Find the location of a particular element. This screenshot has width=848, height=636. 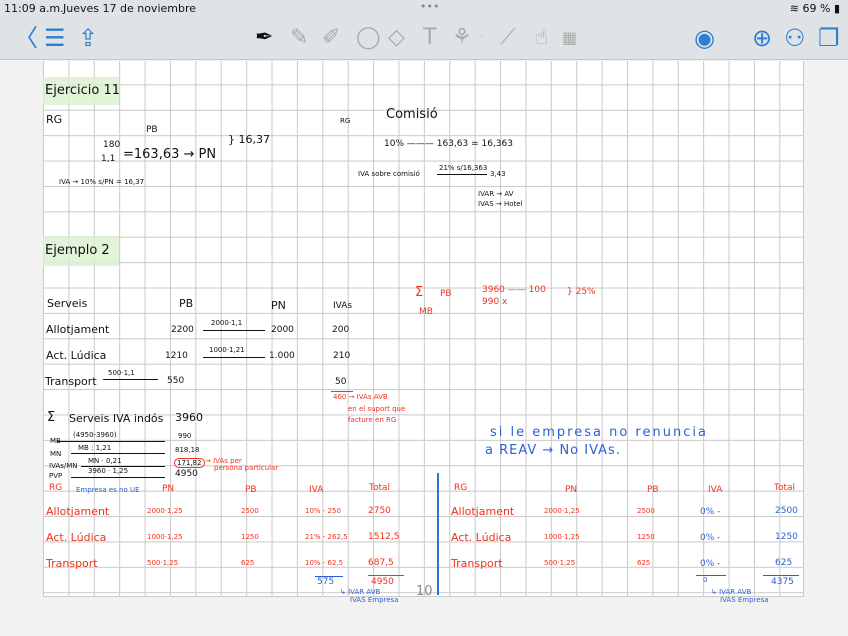

mb-rule-of-three: 990 x is located at coordinates (495, 302).